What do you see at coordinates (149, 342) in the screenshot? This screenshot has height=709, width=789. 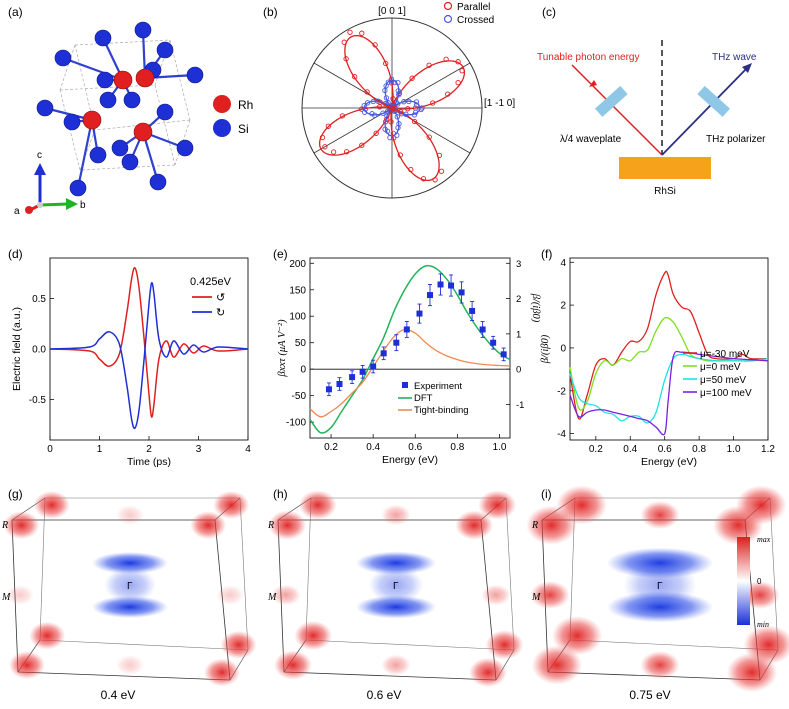 I see `ccw-trace` at bounding box center [149, 342].